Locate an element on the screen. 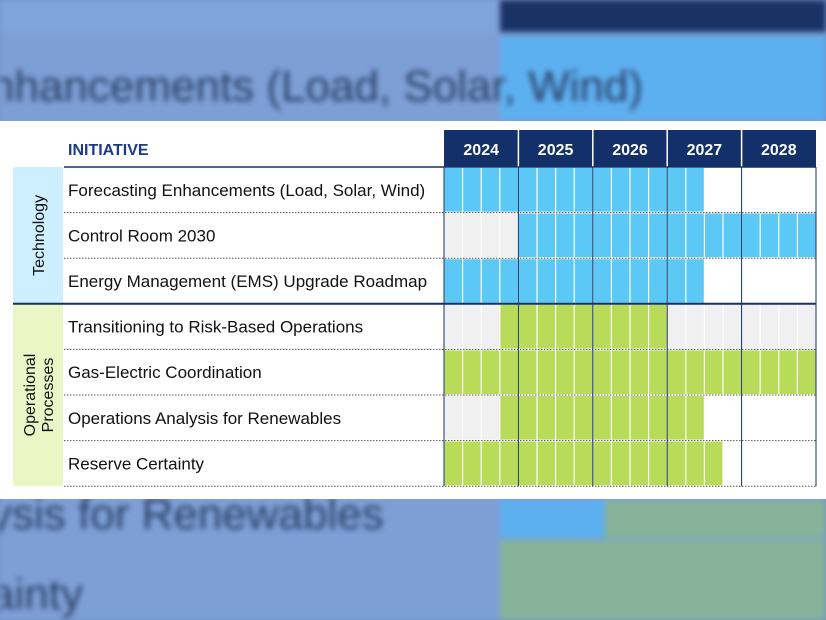  group-label: Technology is located at coordinates (39, 235).